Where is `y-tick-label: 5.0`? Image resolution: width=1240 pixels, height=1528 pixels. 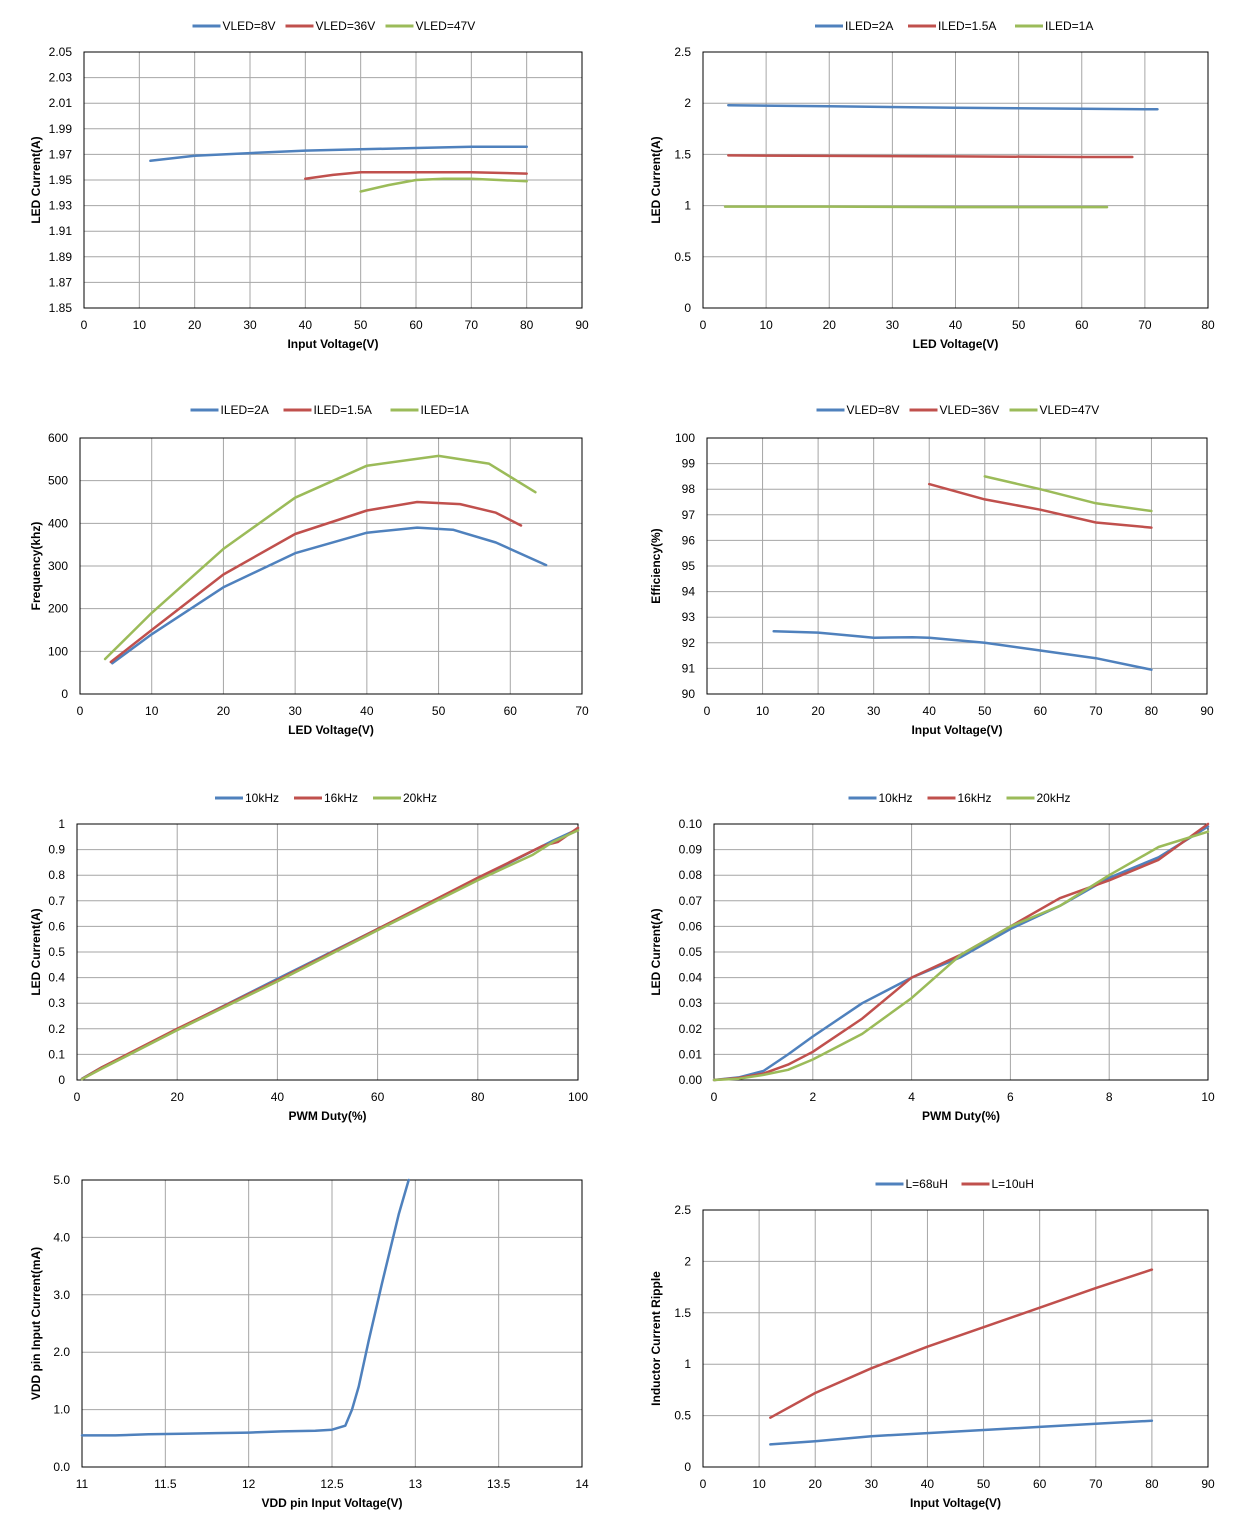
y-tick-label: 5.0 is located at coordinates (61, 1180).